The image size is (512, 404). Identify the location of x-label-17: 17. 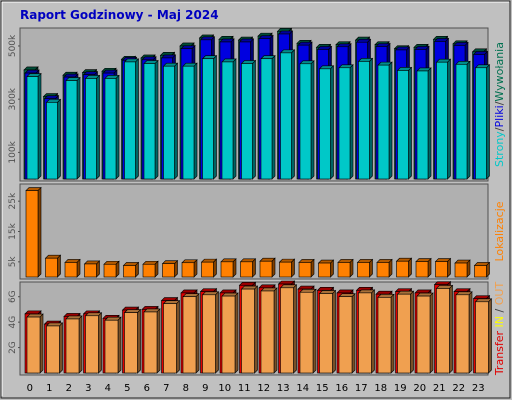
(361, 388).